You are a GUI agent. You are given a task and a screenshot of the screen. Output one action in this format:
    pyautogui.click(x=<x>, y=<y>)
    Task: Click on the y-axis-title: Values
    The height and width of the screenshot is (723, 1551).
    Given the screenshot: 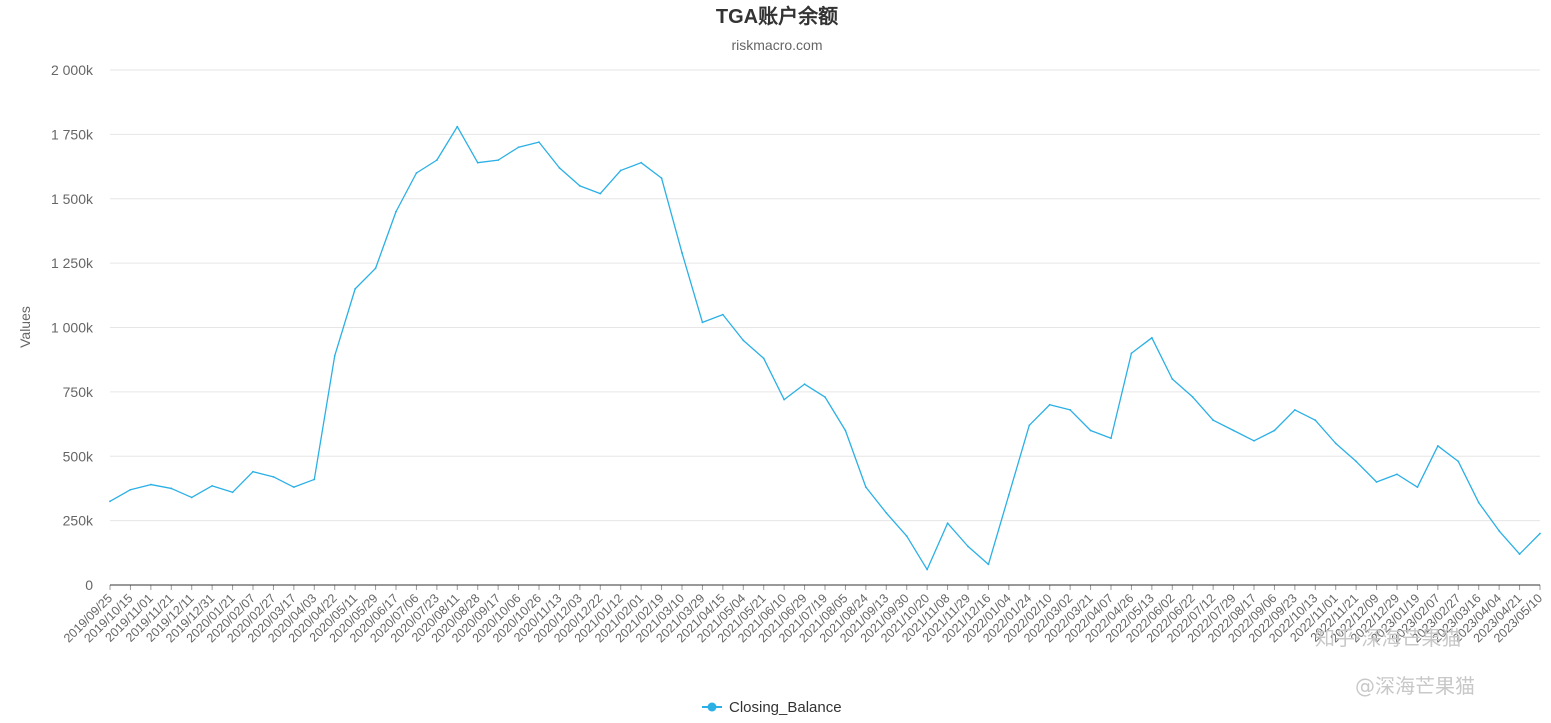 What is the action you would take?
    pyautogui.click(x=25, y=327)
    